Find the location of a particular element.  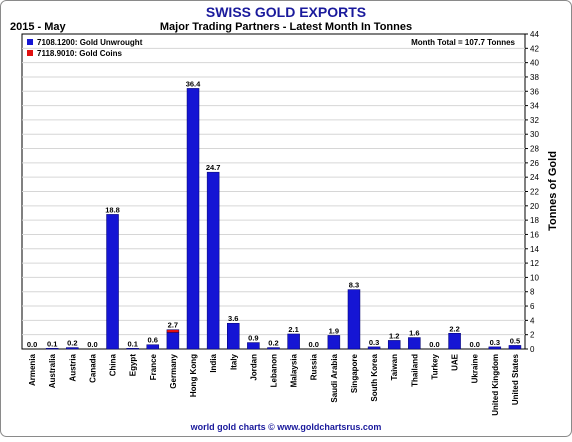

data-label-8: 36.4 is located at coordinates (193, 83).